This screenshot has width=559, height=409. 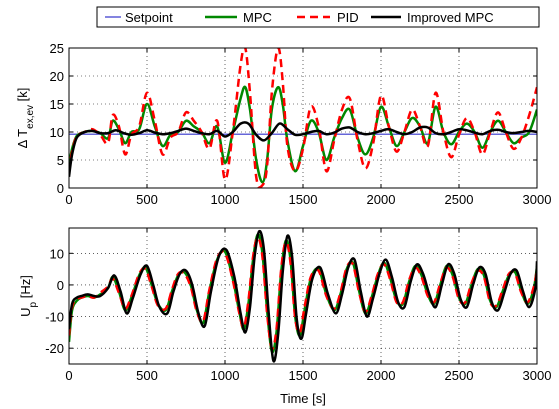 What do you see at coordinates (318, 17) in the screenshot?
I see `legend: Setpoint MPC PID Improved MPC` at bounding box center [318, 17].